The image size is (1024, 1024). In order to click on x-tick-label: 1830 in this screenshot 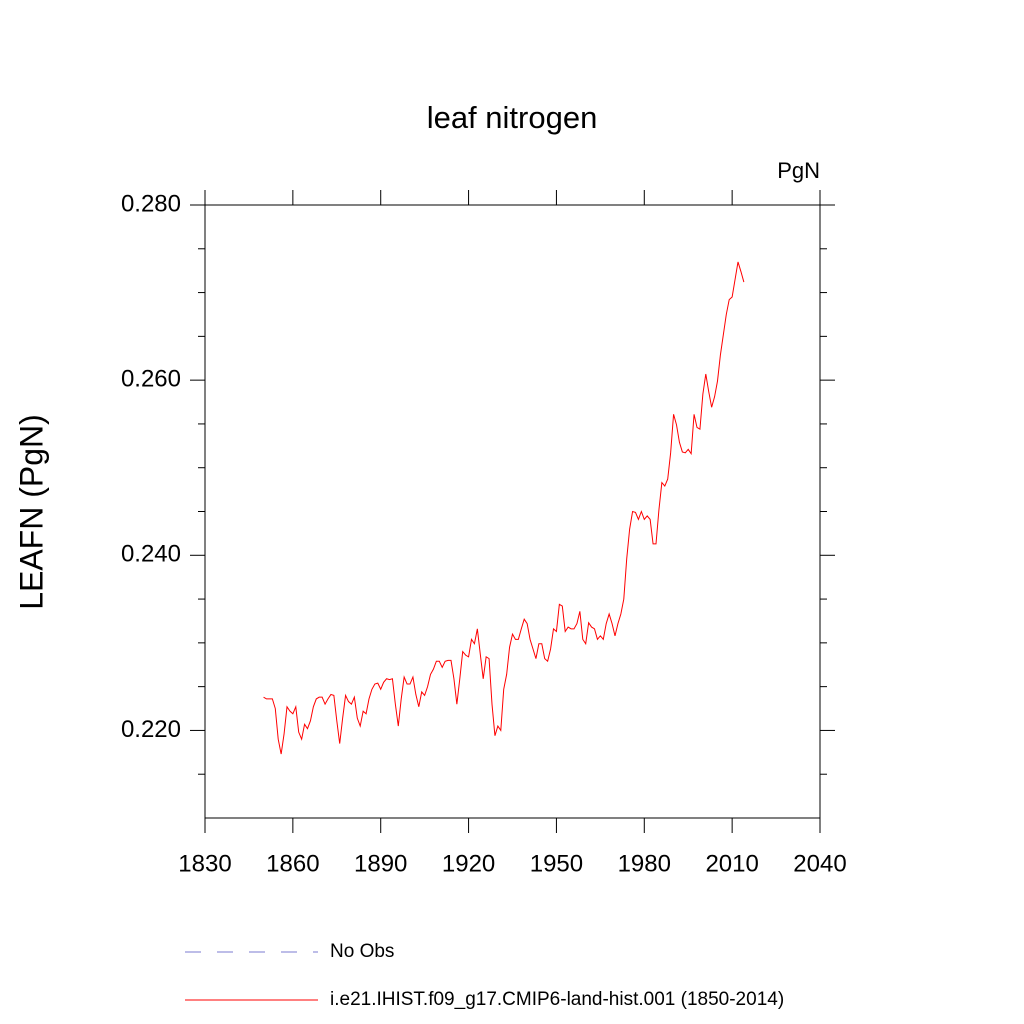, I will do `click(204, 863)`.